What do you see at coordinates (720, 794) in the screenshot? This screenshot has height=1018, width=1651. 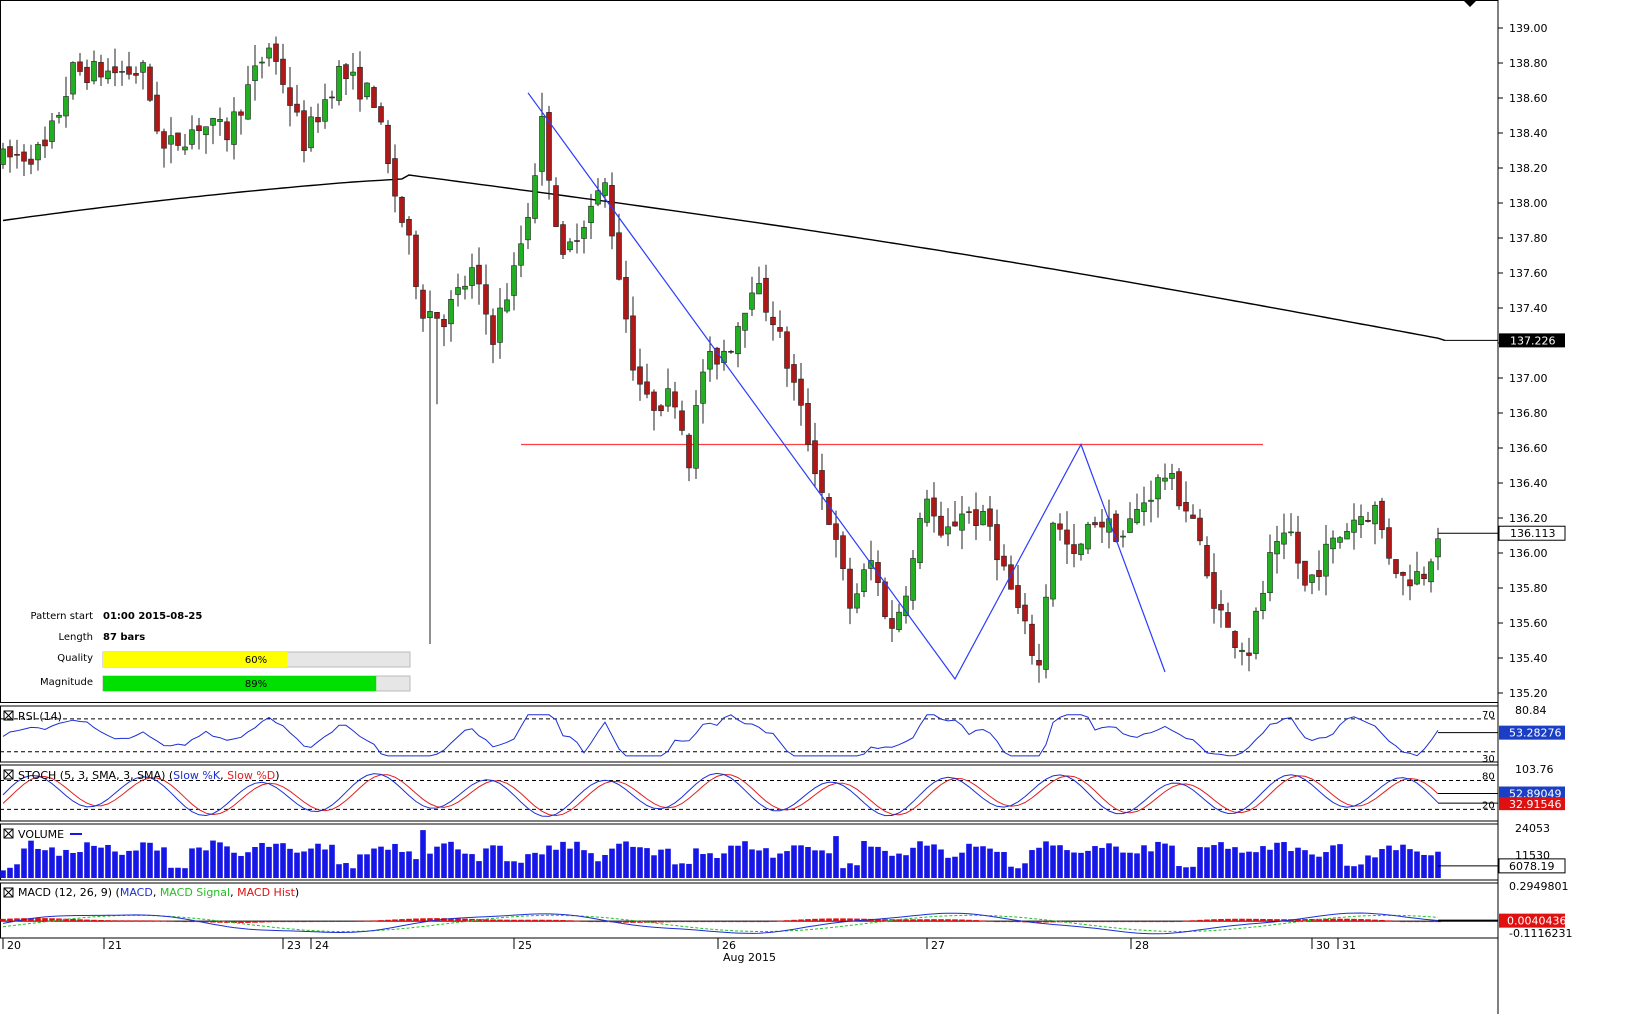 I see `stoch-k-line` at bounding box center [720, 794].